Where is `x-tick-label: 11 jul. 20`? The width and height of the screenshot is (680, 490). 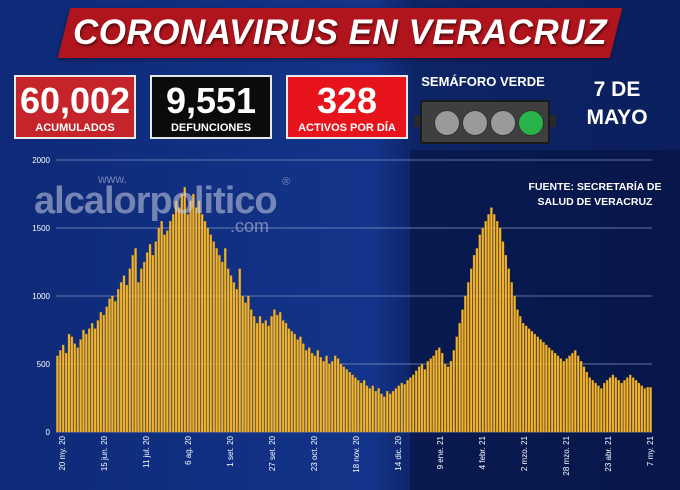
x-tick-label: 11 jul. 20 is located at coordinates (146, 451).